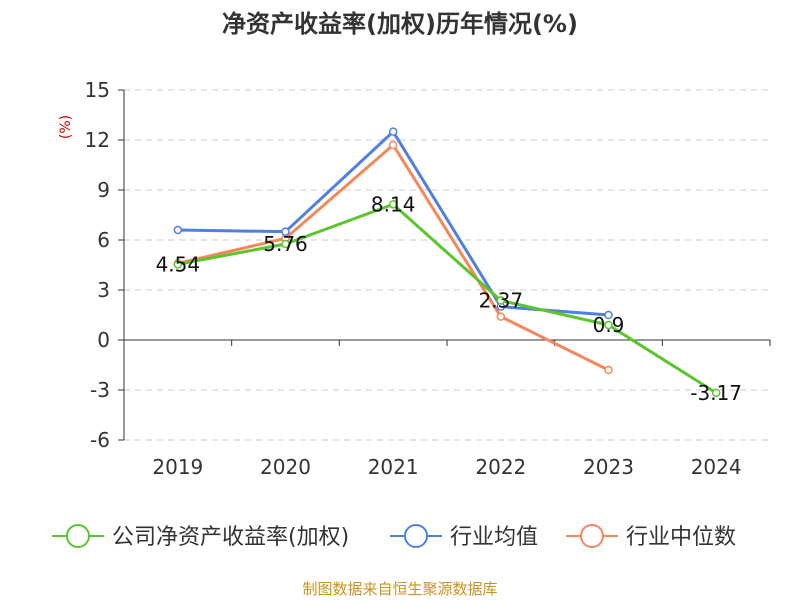  I want to click on data-label: 4.54, so click(178, 264).